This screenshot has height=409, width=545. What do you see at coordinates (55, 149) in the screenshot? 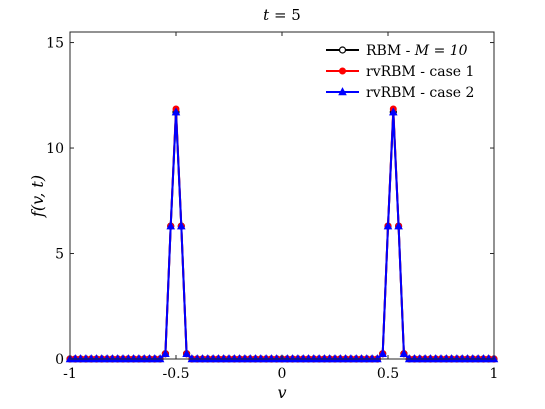
I see `y-tick-label: 10` at bounding box center [55, 149].